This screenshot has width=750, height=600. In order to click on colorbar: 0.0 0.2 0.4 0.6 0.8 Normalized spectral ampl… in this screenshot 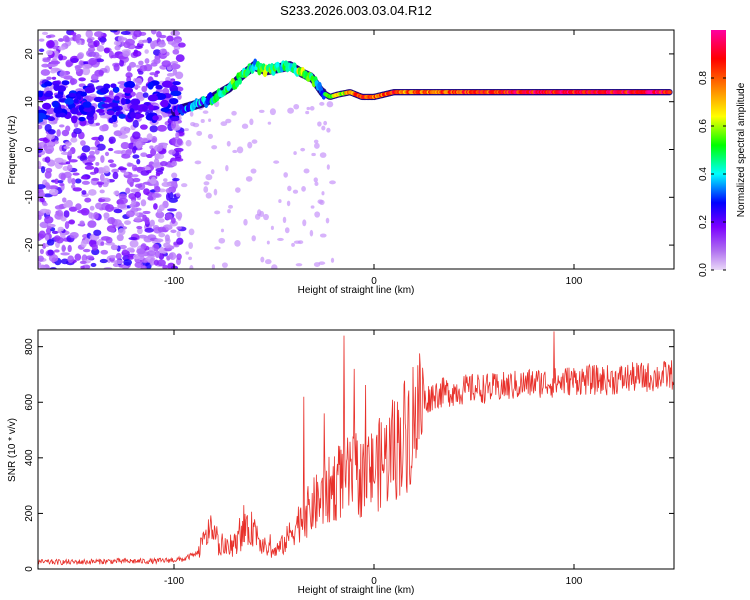, I will do `click(722, 153)`.